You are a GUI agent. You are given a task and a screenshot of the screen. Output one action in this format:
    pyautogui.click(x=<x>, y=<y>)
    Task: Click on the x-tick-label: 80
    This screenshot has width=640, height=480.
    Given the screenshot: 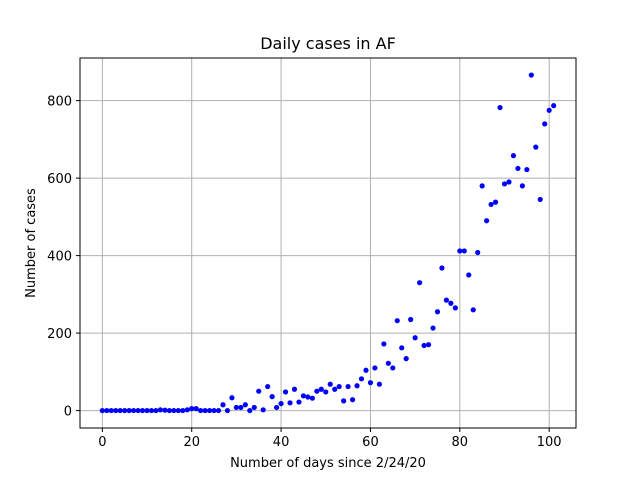 What is the action you would take?
    pyautogui.click(x=460, y=442)
    